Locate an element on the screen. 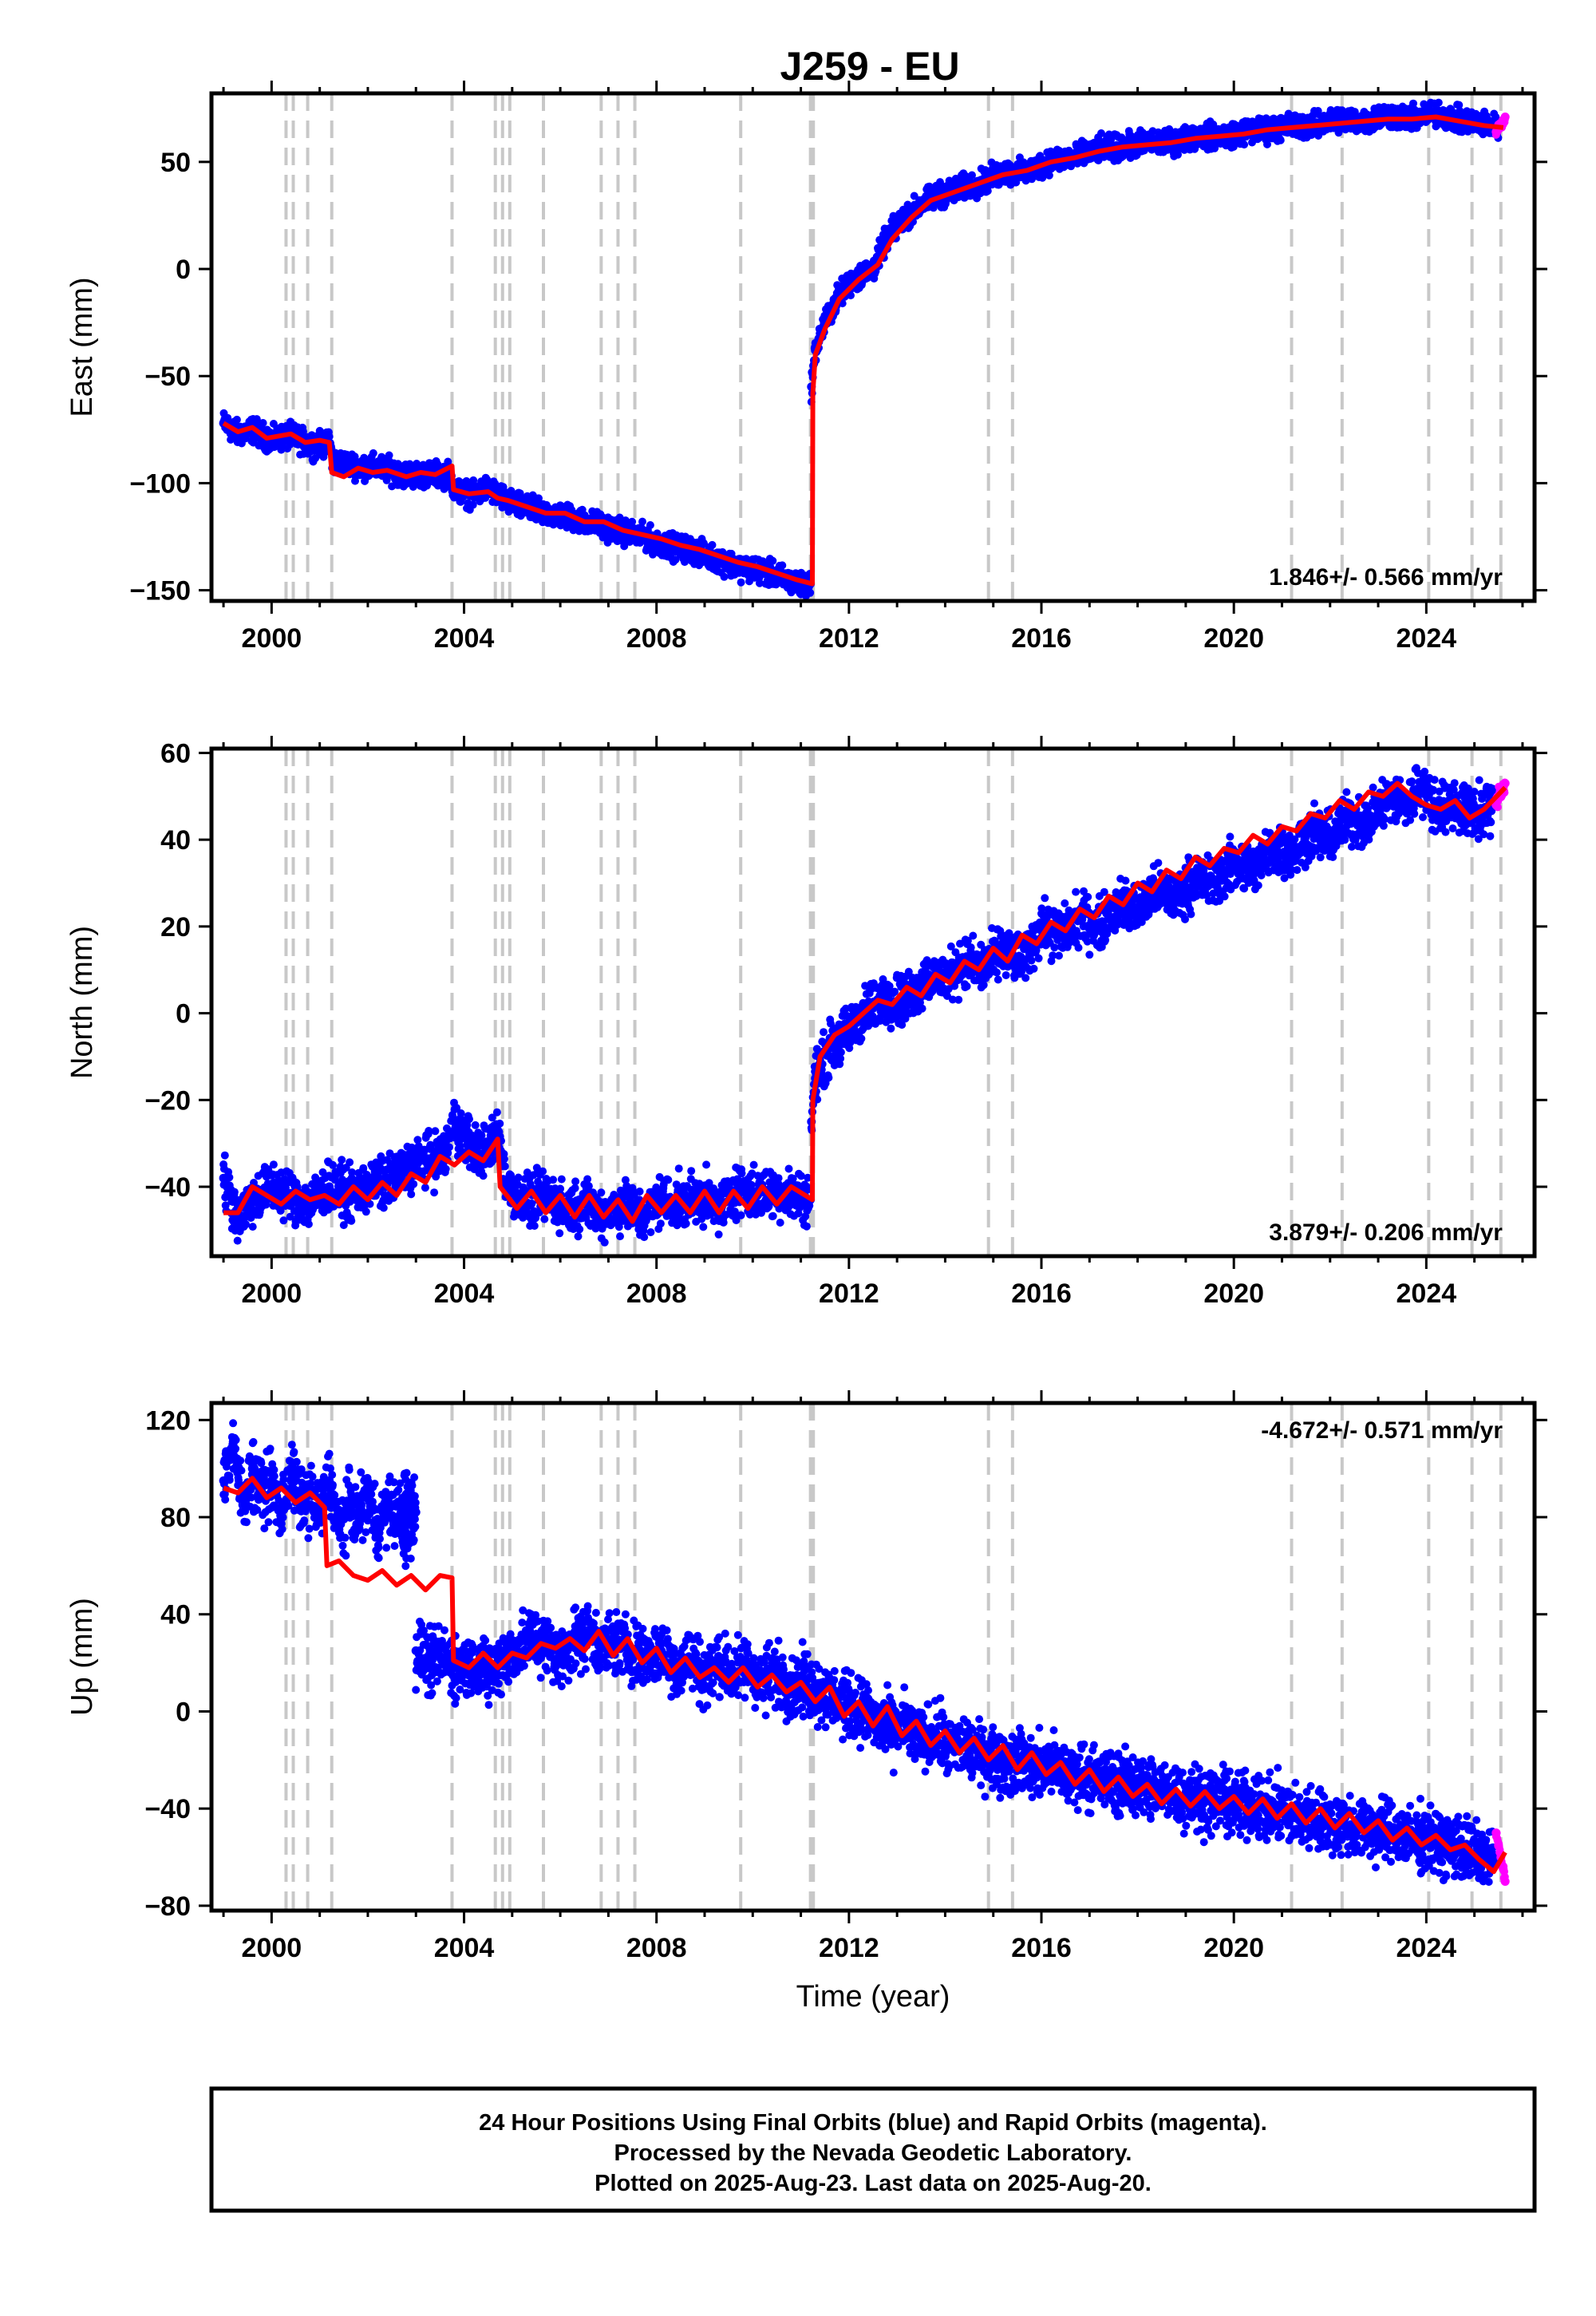 The image size is (1596, 2316). x-tick-label: 2020 is located at coordinates (1233, 638).